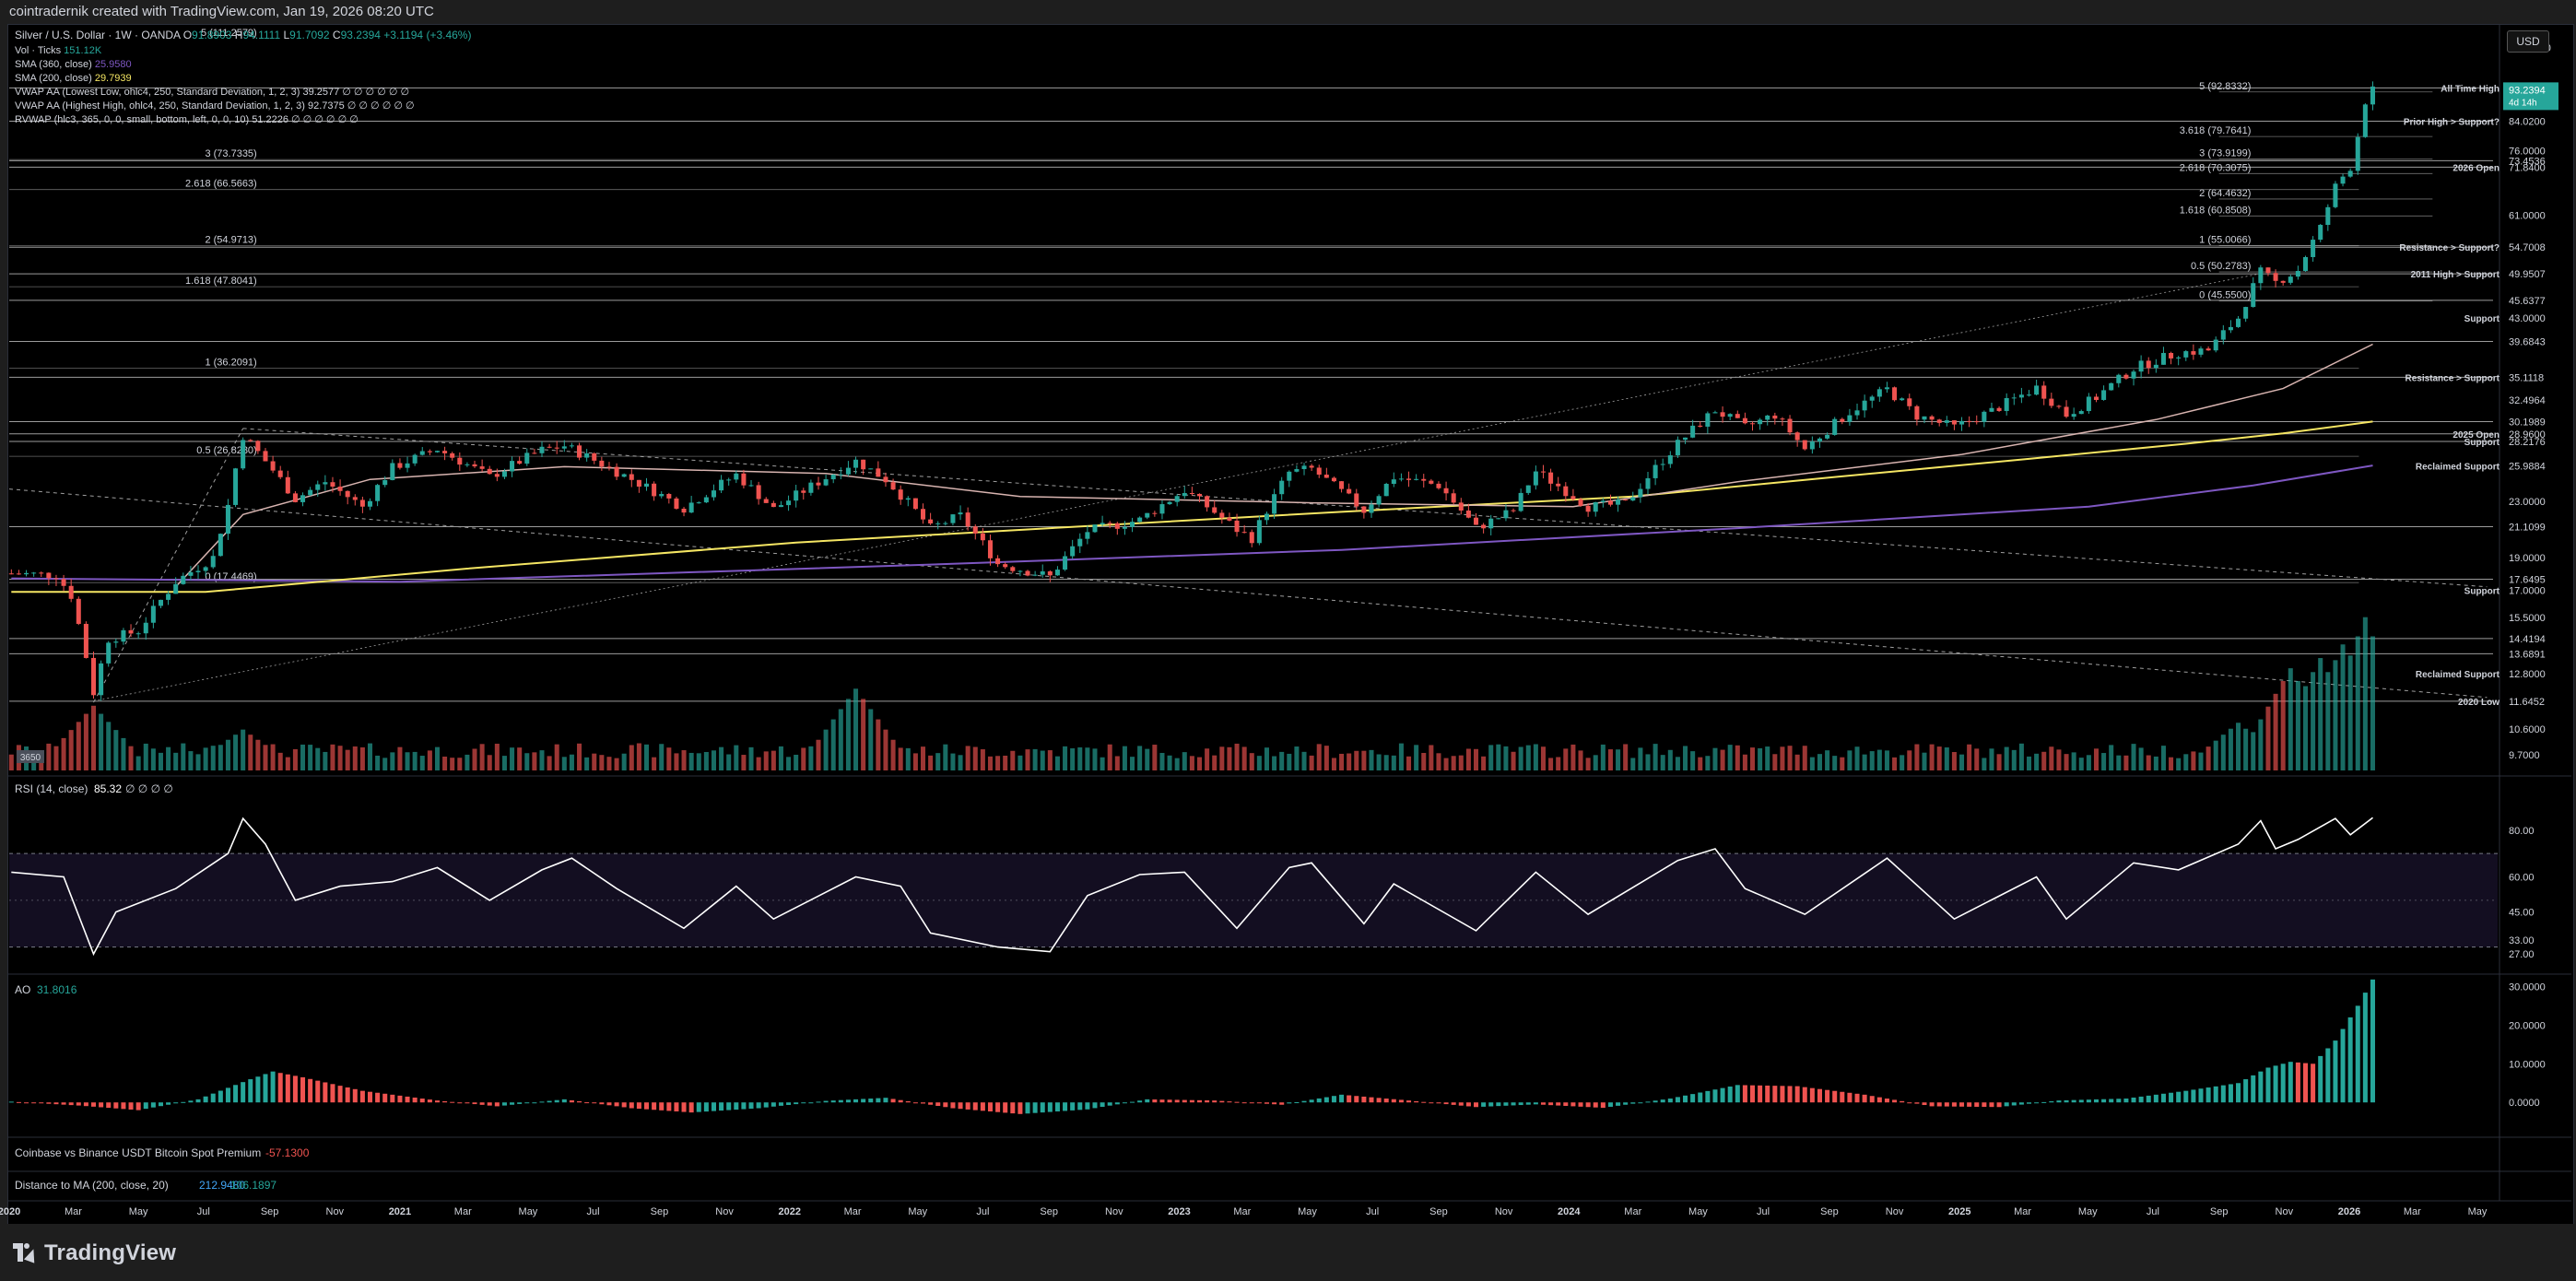 Image resolution: width=2576 pixels, height=1281 pixels. Describe the element at coordinates (253, 1185) in the screenshot. I see `distance-ma-pane-value2: 106.1897` at that location.